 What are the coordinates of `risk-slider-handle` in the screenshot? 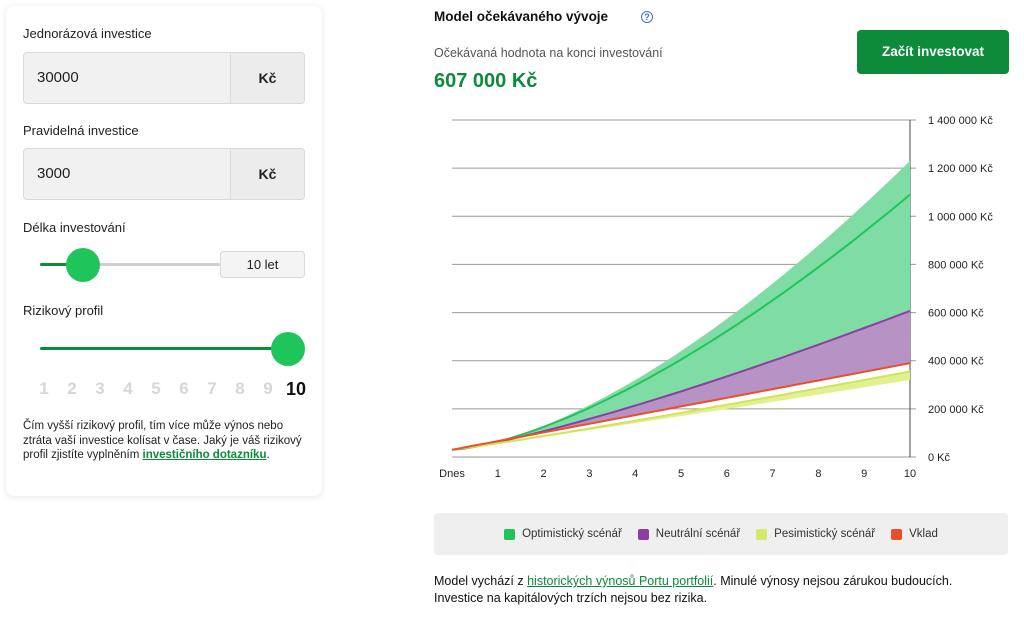 It's located at (288, 349).